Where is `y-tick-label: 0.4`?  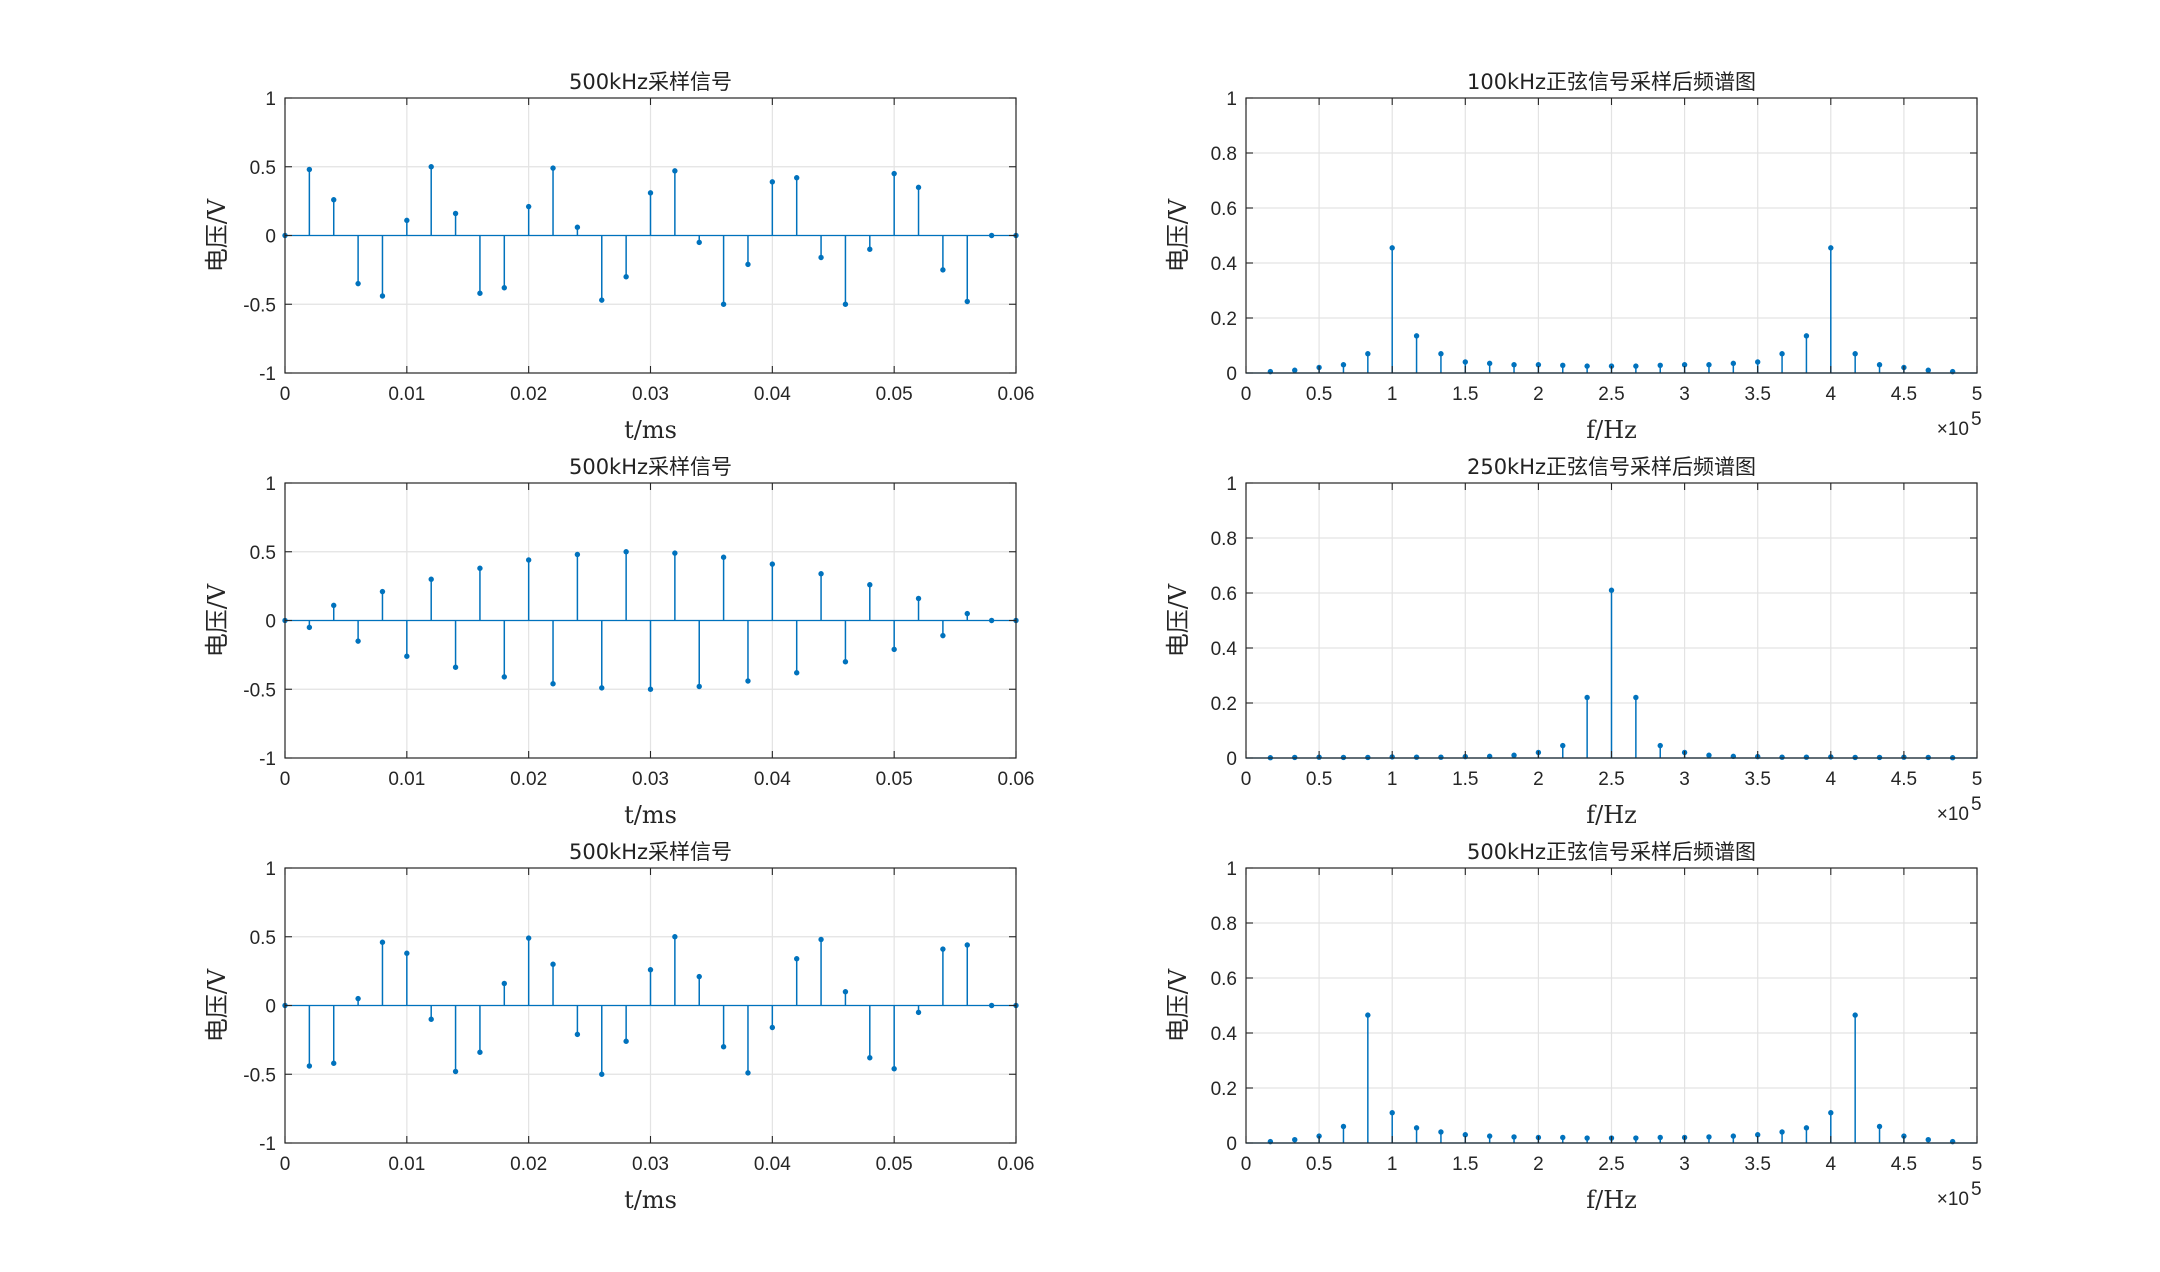 y-tick-label: 0.4 is located at coordinates (1224, 649).